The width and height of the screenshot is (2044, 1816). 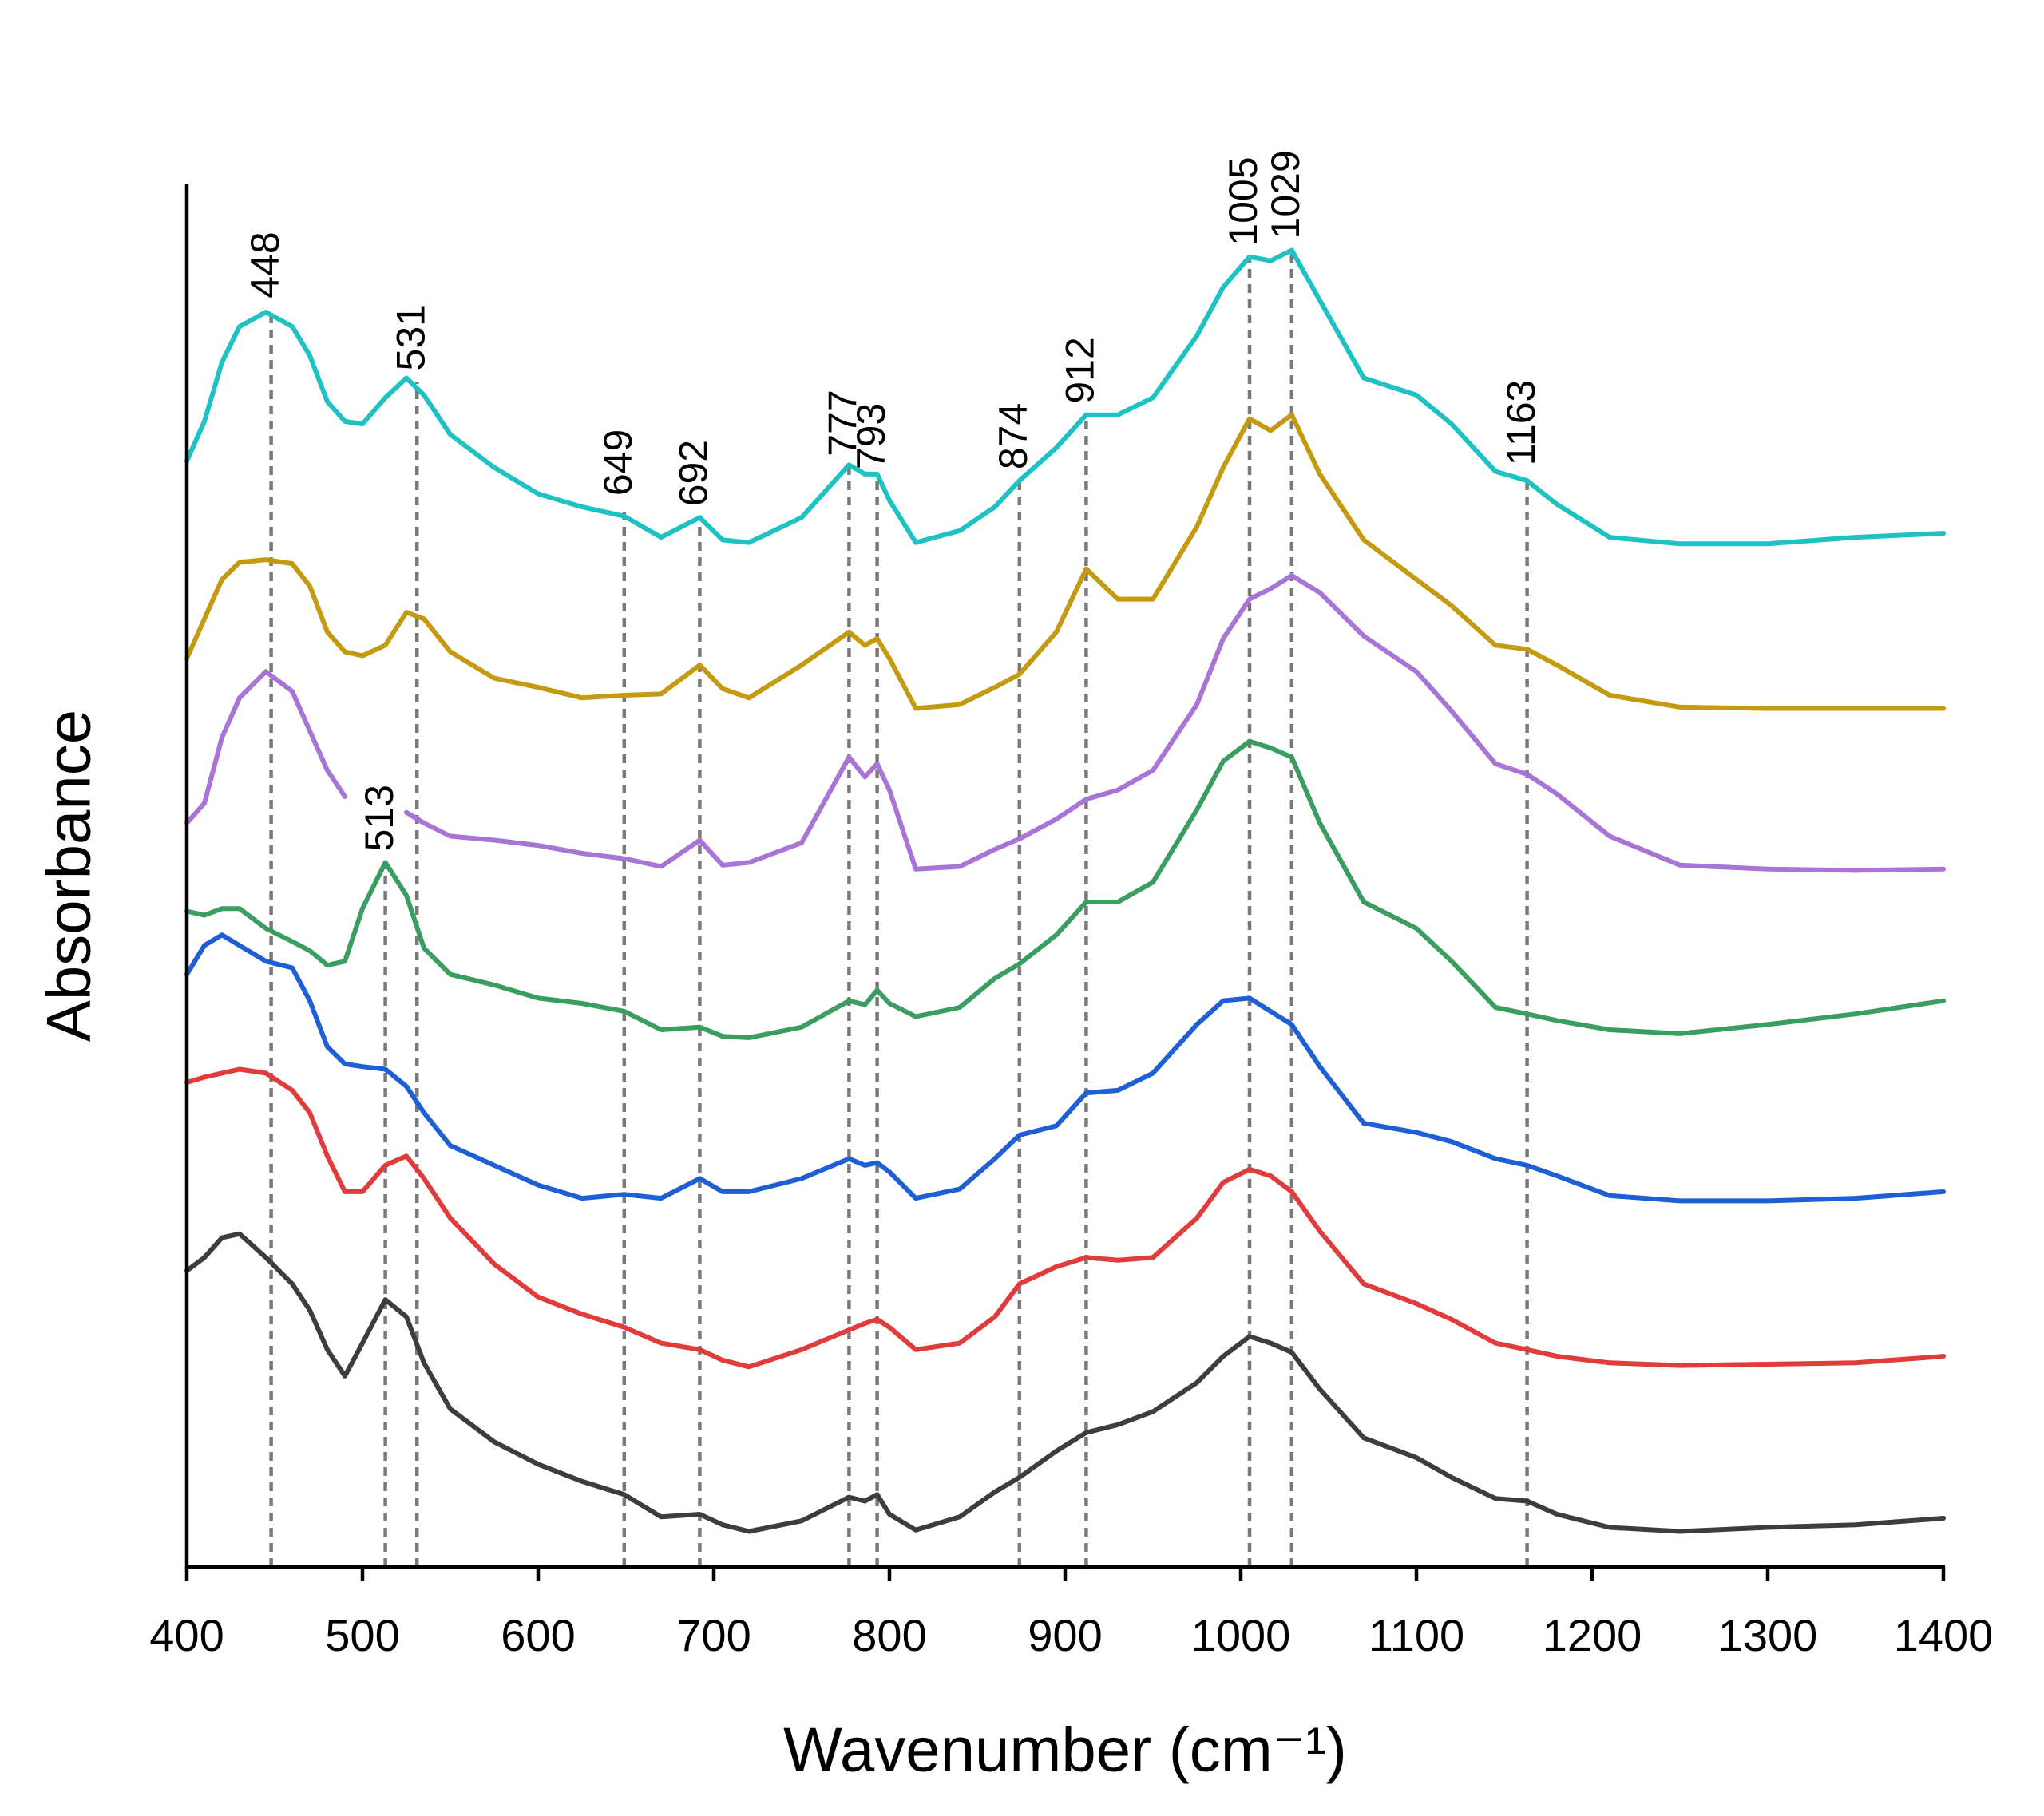 I want to click on annotation-label: 692, so click(x=693, y=473).